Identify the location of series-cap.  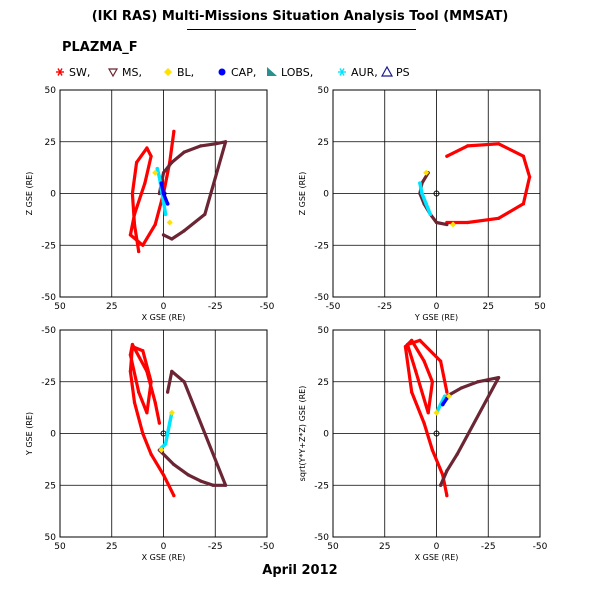
(164, 193).